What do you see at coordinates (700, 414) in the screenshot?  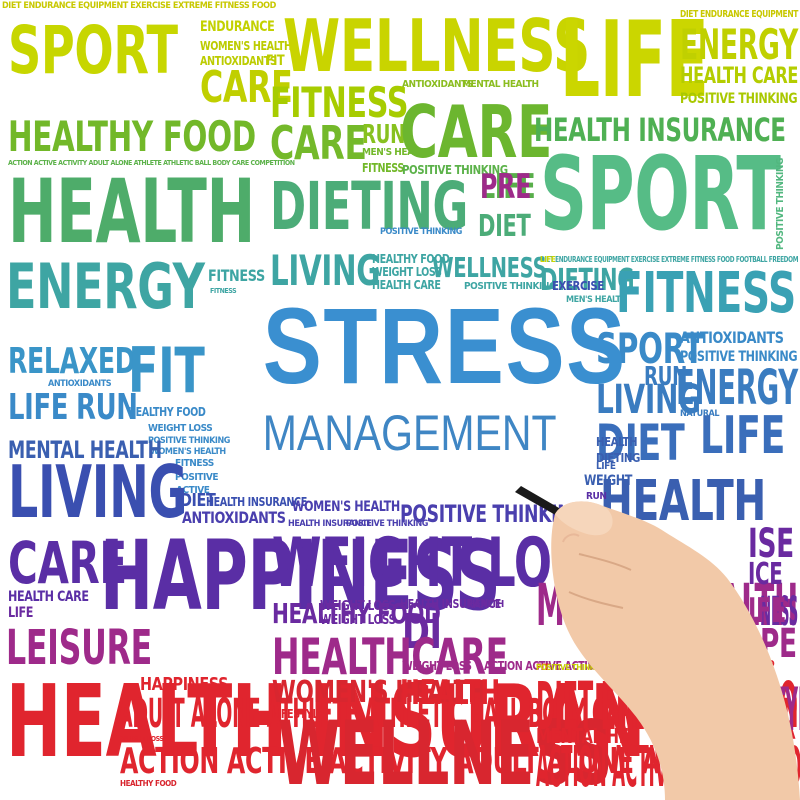 I see `cloud-word: NATURAL` at bounding box center [700, 414].